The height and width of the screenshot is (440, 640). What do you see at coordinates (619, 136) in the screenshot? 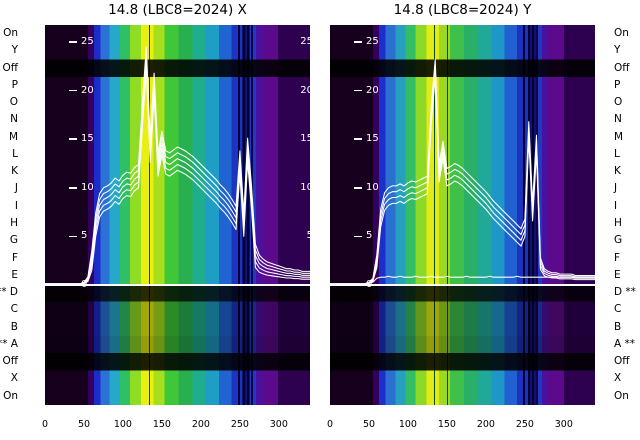
I see `row-label-right-m-6: M` at bounding box center [619, 136].